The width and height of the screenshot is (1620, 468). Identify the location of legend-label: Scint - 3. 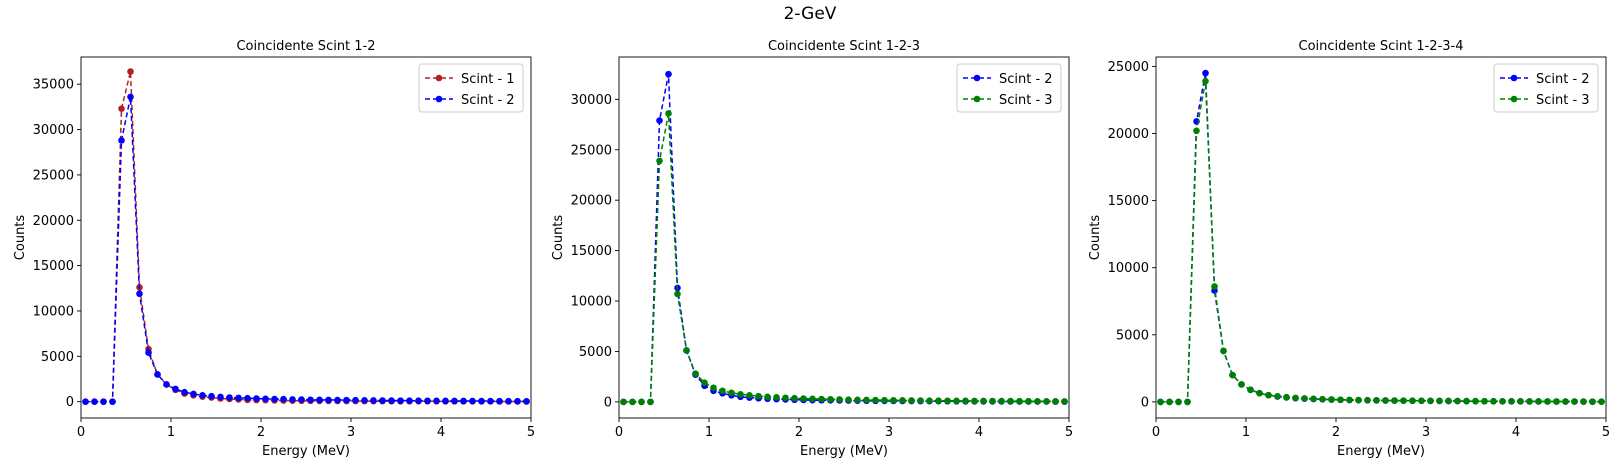
(1563, 100).